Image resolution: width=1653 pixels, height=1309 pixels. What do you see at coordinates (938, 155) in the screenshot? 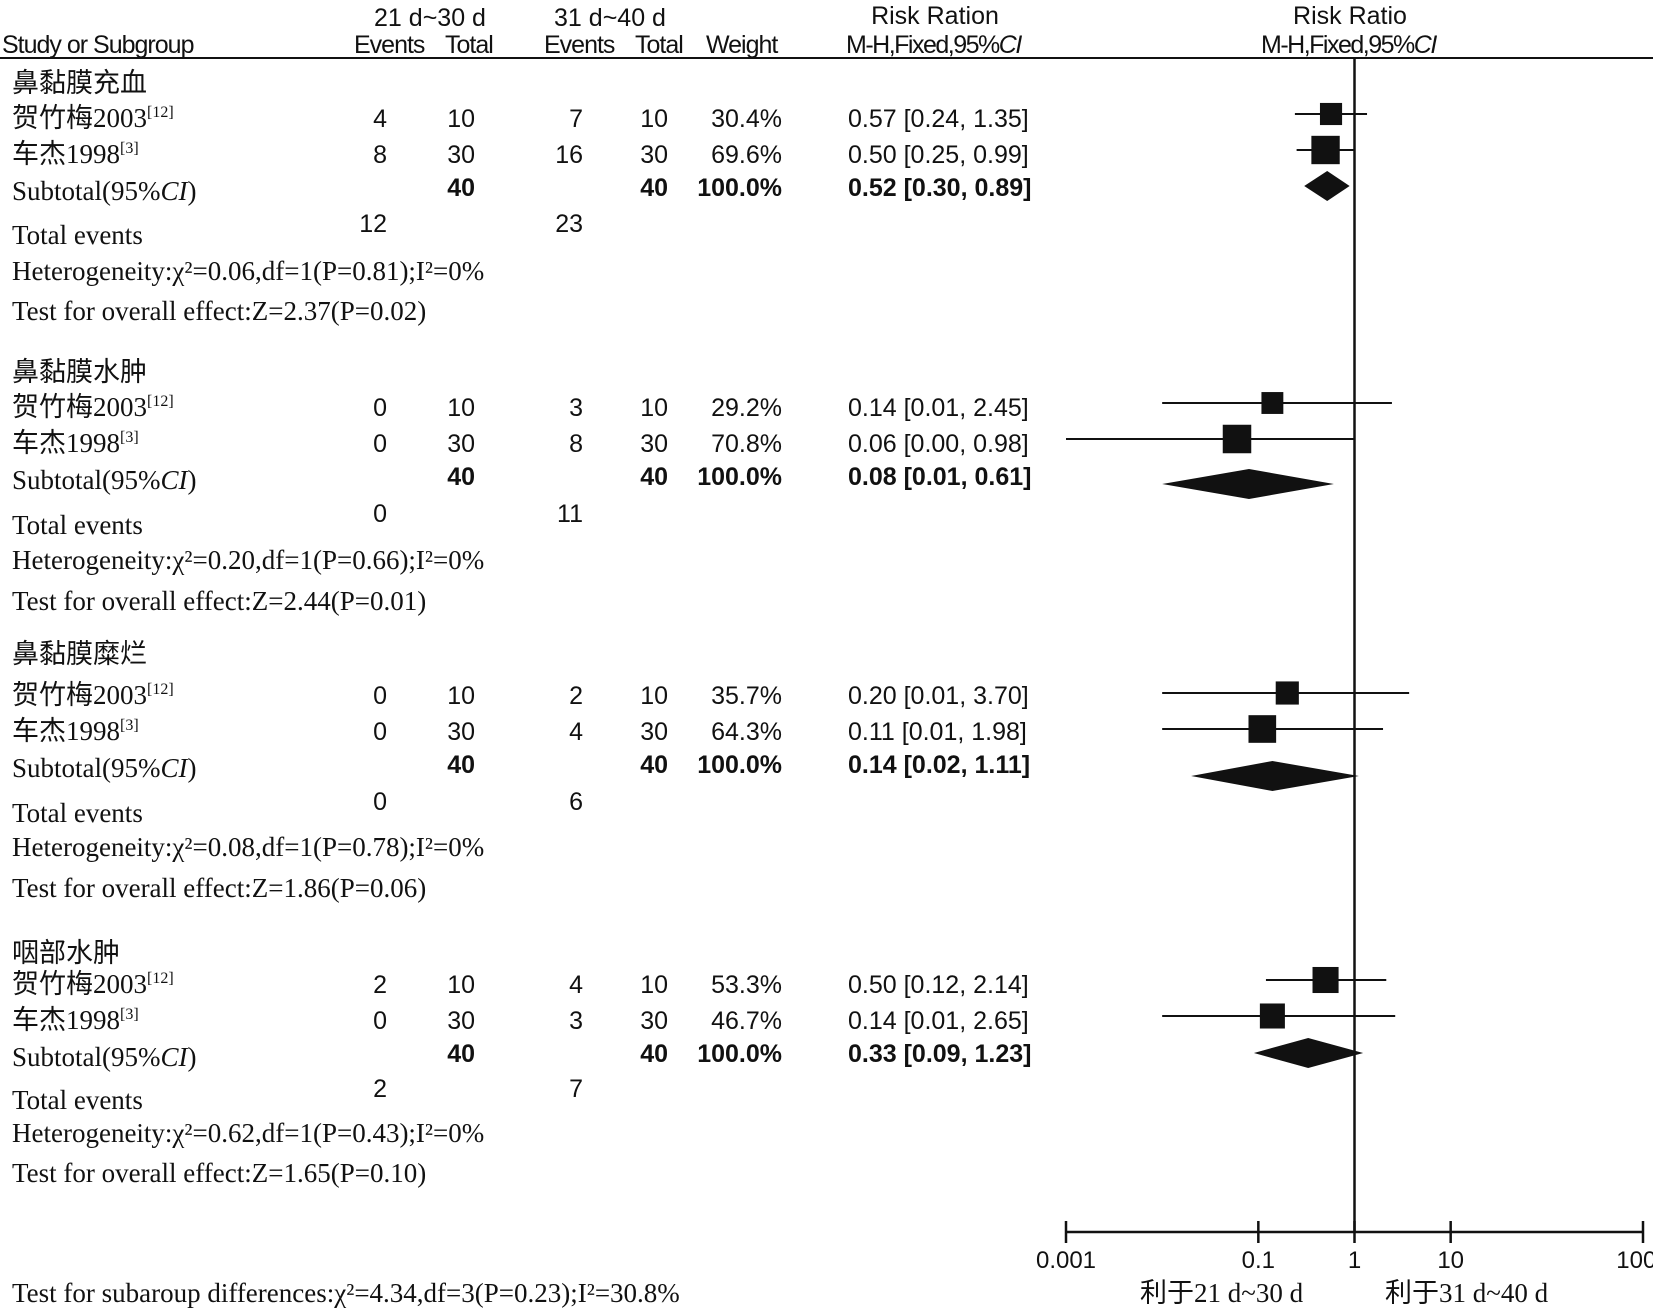
I see `risk-ratio-cell: 0.50 [0.25, 0.99]` at bounding box center [938, 155].